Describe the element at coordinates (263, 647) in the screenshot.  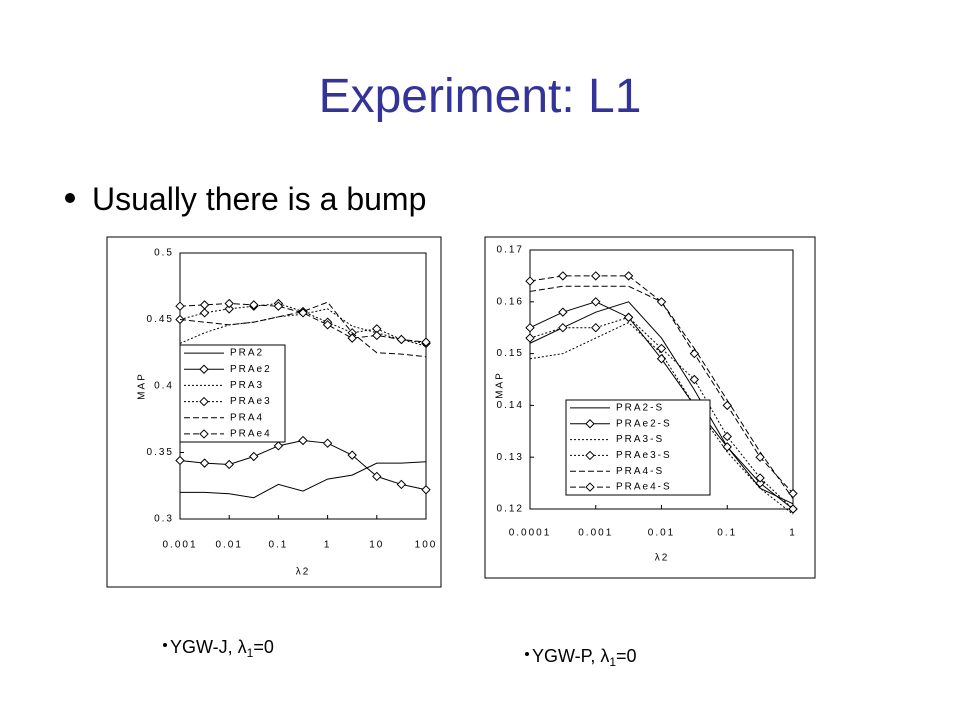
I see `caption-rest: =0` at that location.